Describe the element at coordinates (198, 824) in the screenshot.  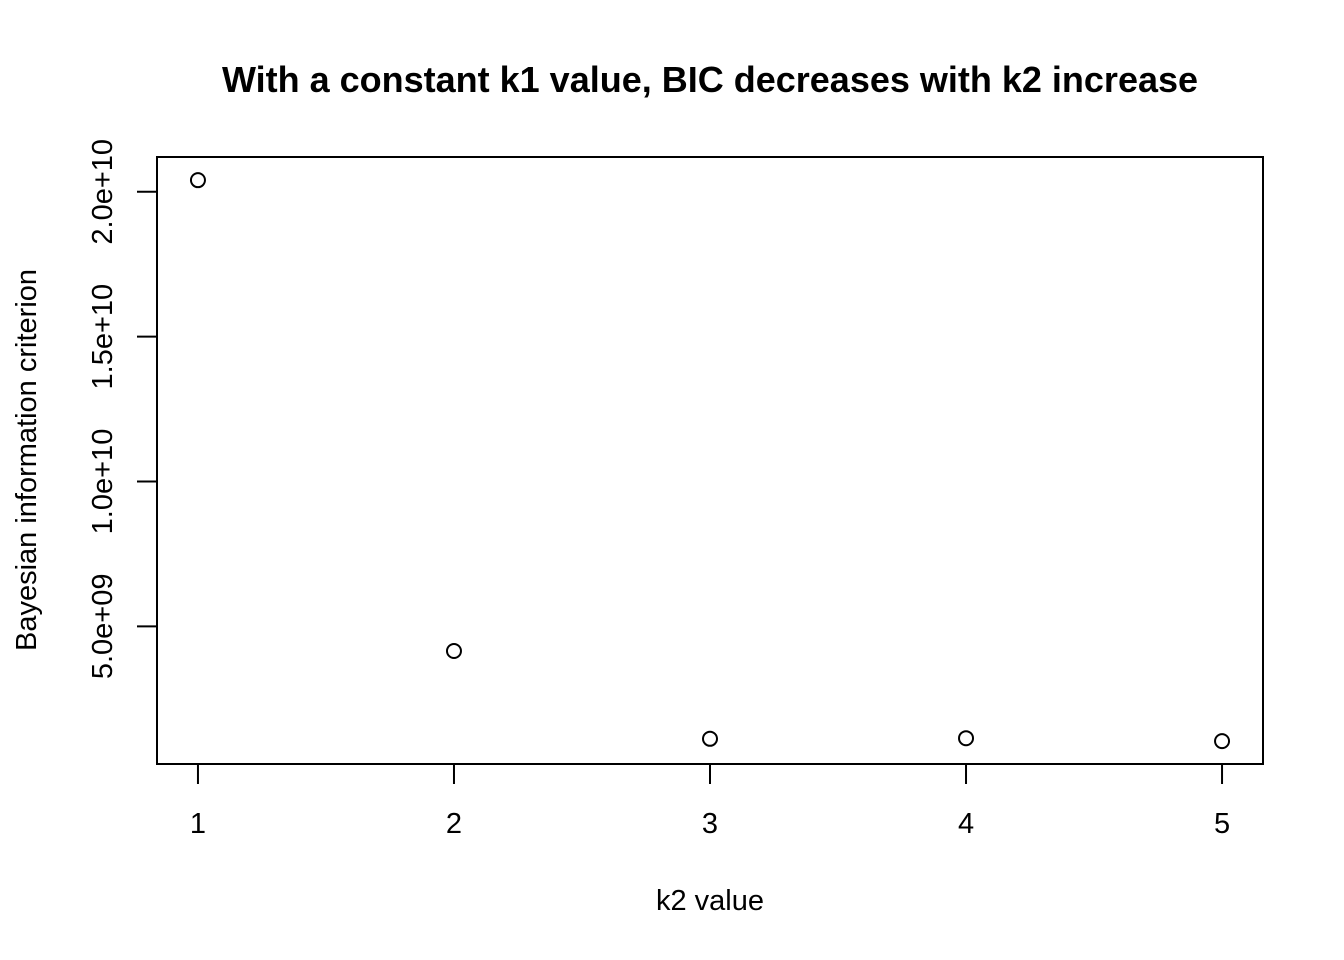
I see `x-tick-label: 1` at that location.